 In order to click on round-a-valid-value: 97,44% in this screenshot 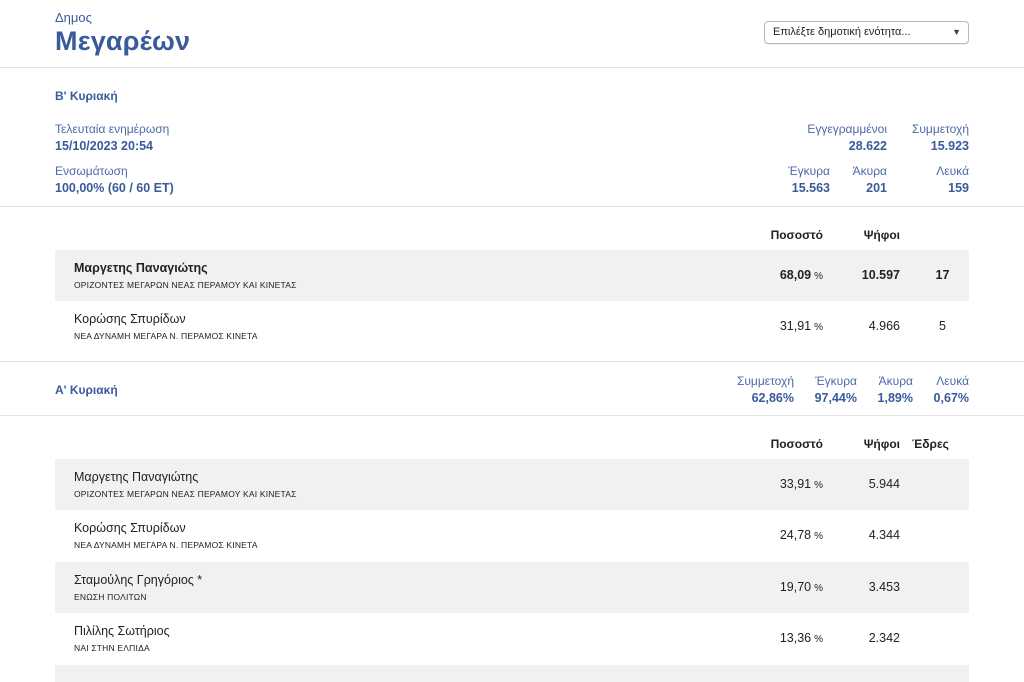, I will do `click(835, 398)`.